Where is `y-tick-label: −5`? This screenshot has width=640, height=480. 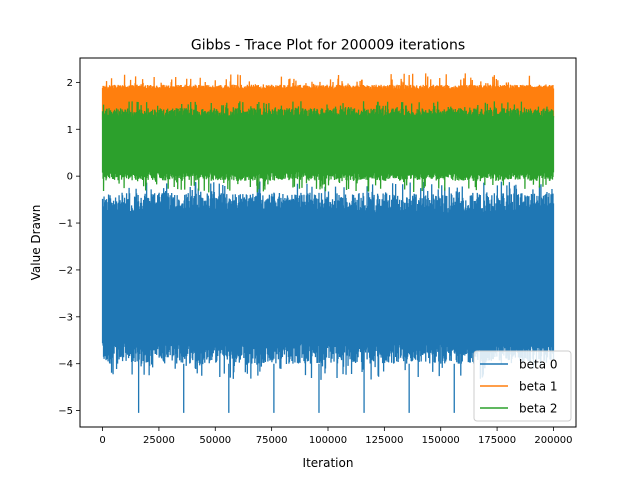 y-tick-label: −5 is located at coordinates (65, 411).